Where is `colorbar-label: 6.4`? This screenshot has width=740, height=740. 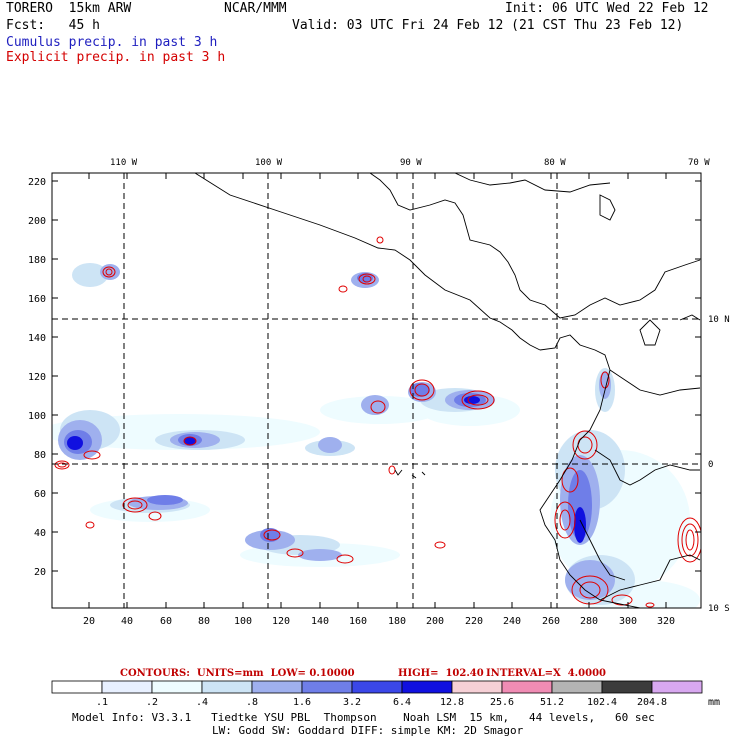
colorbar-label: 6.4 is located at coordinates (402, 702).